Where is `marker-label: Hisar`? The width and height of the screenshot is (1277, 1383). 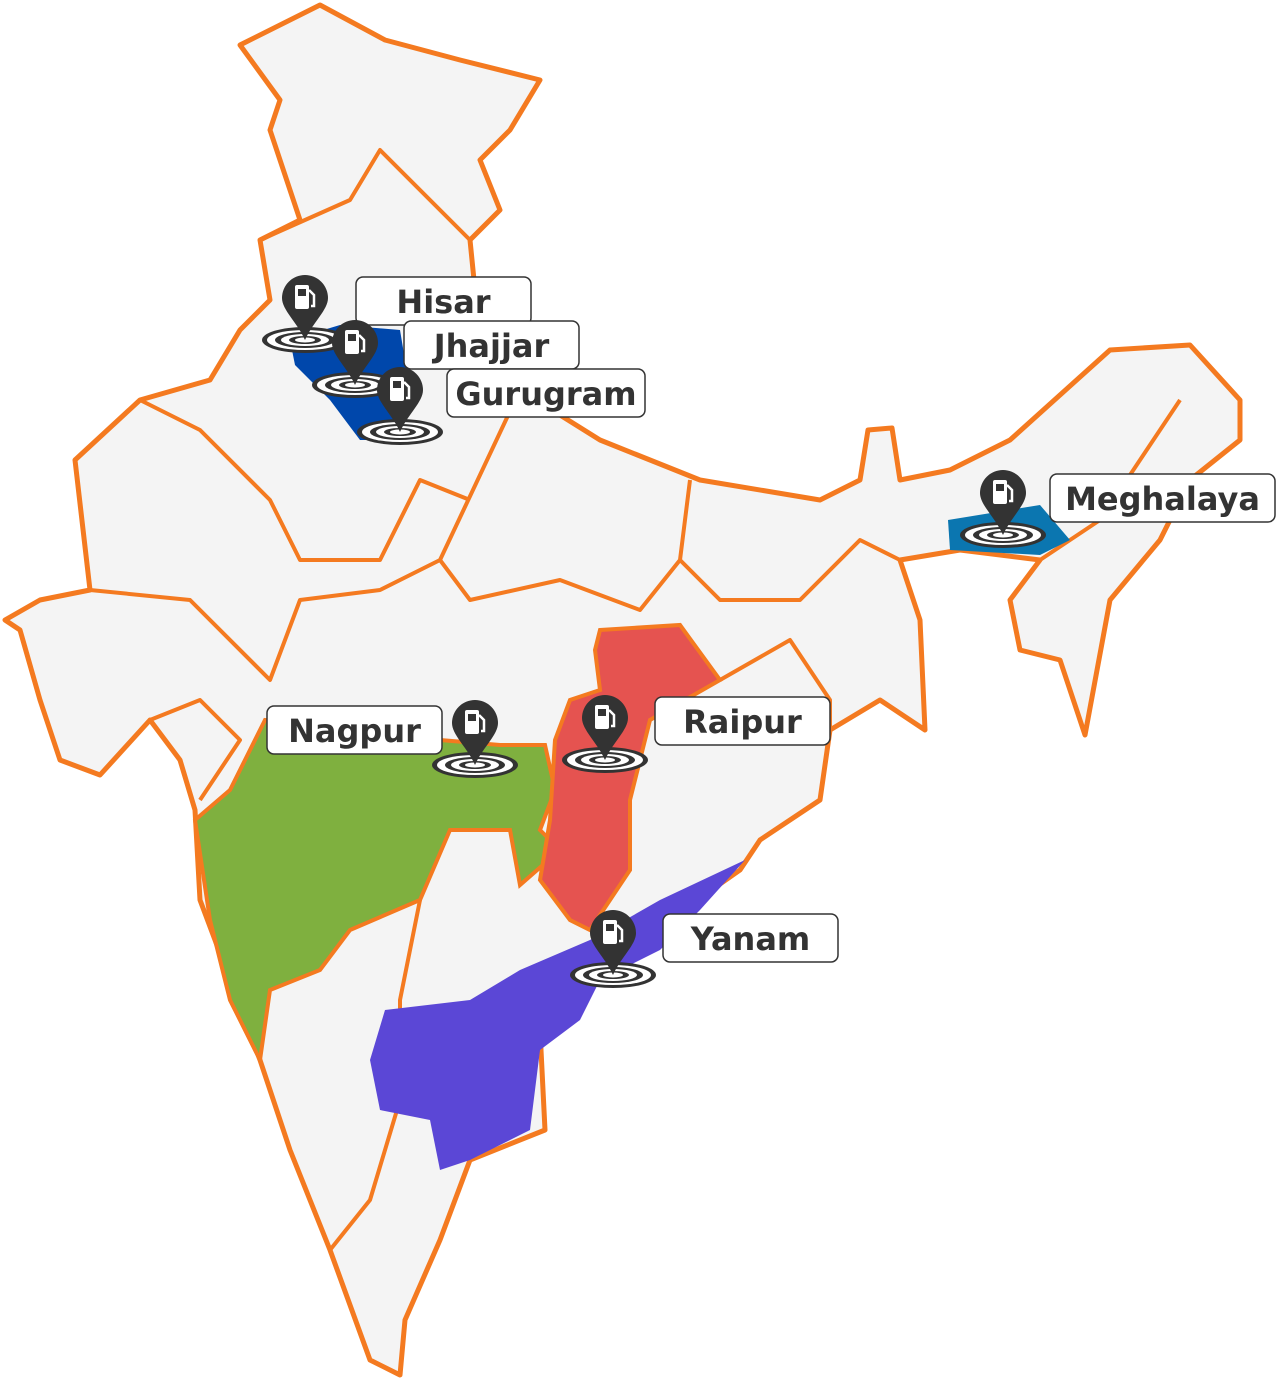 marker-label: Hisar is located at coordinates (443, 301).